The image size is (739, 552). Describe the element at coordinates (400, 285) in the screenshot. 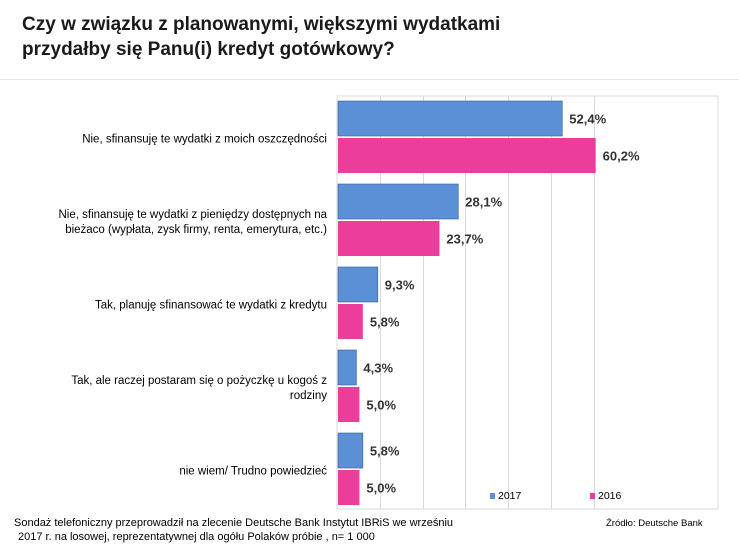

I see `data-label-2017: 9,3%` at that location.